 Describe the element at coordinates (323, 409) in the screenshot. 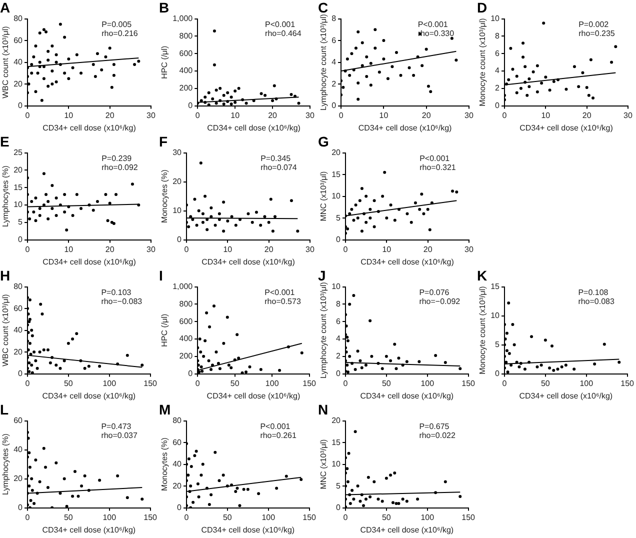

I see `chart-title: N` at that location.